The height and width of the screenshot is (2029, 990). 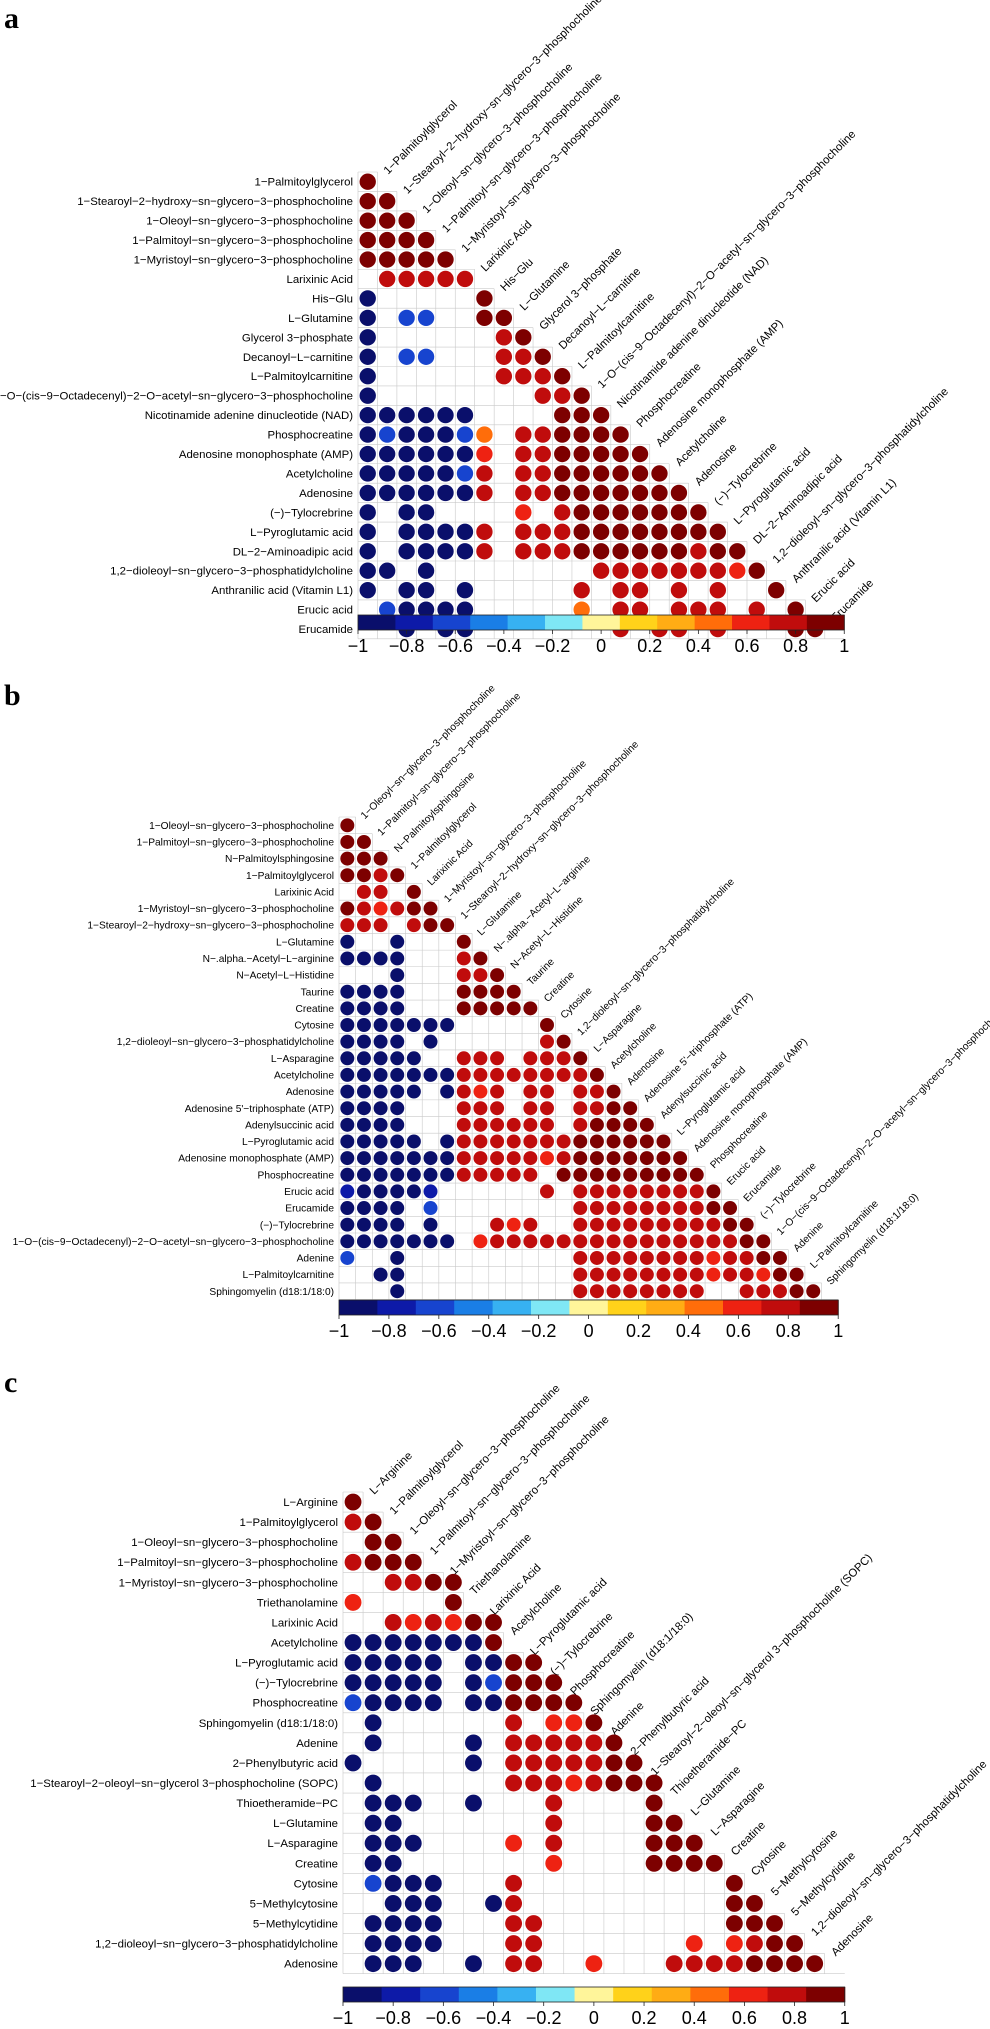 What do you see at coordinates (738, 1331) in the screenshot?
I see `colorbar-tick-label: 0.6` at bounding box center [738, 1331].